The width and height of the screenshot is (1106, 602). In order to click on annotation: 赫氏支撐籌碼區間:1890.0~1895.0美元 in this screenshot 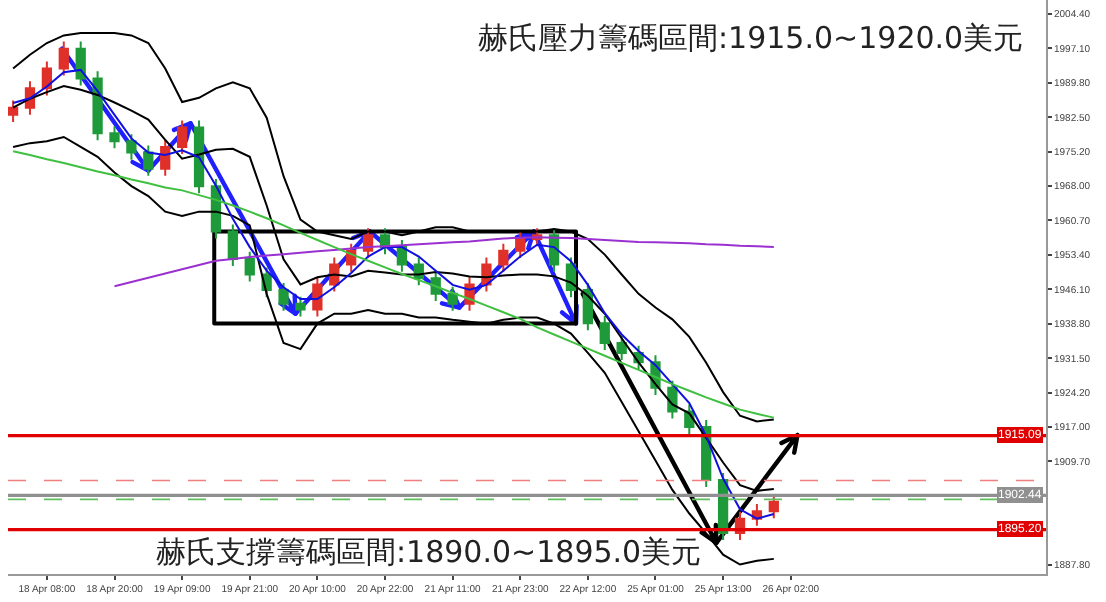, I will do `click(429, 552)`.